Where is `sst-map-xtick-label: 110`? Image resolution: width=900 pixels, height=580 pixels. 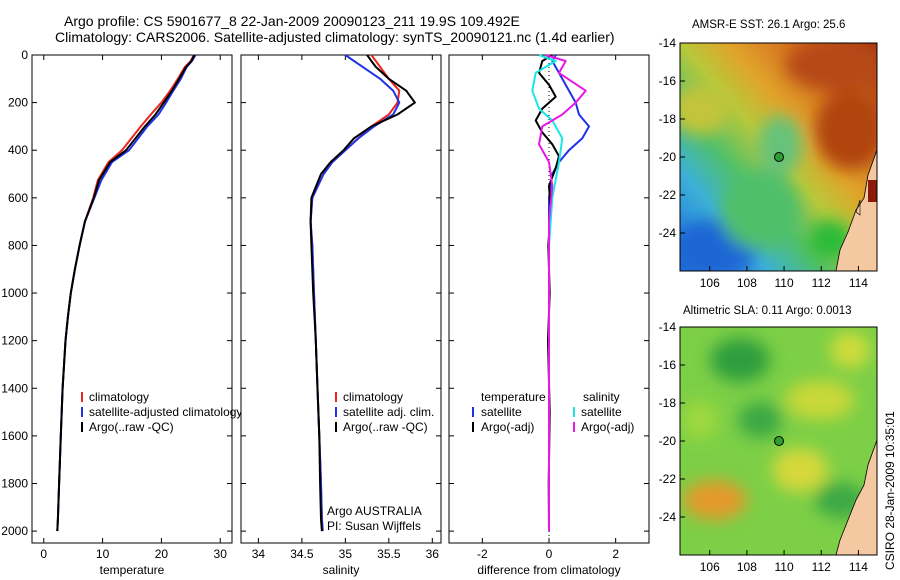
sst-map-xtick-label: 110 is located at coordinates (784, 283).